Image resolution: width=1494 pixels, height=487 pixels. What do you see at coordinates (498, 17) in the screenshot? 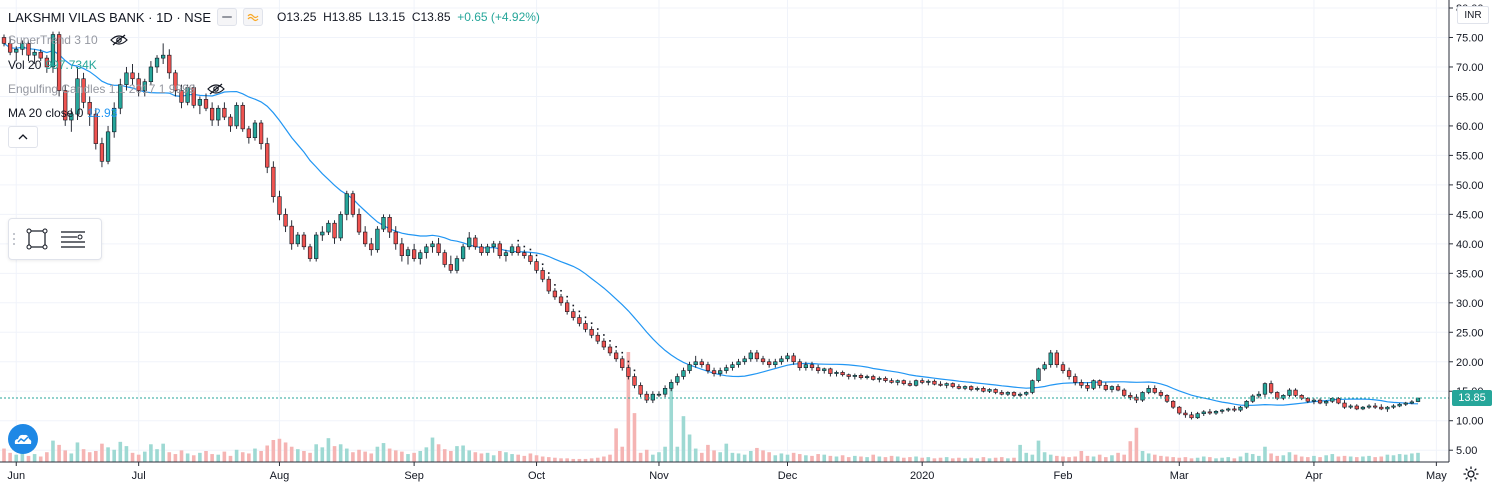
I see `change-value: +0.65 (+4.92%)` at bounding box center [498, 17].